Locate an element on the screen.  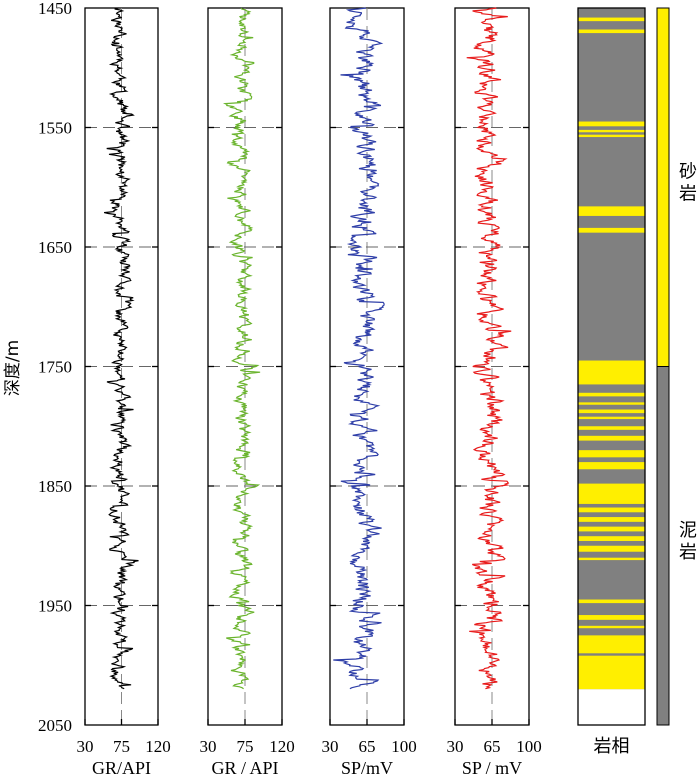
y-tick-labels: 1450 1550 1650 1750 1850 1950 2050 is located at coordinates (55, 367).